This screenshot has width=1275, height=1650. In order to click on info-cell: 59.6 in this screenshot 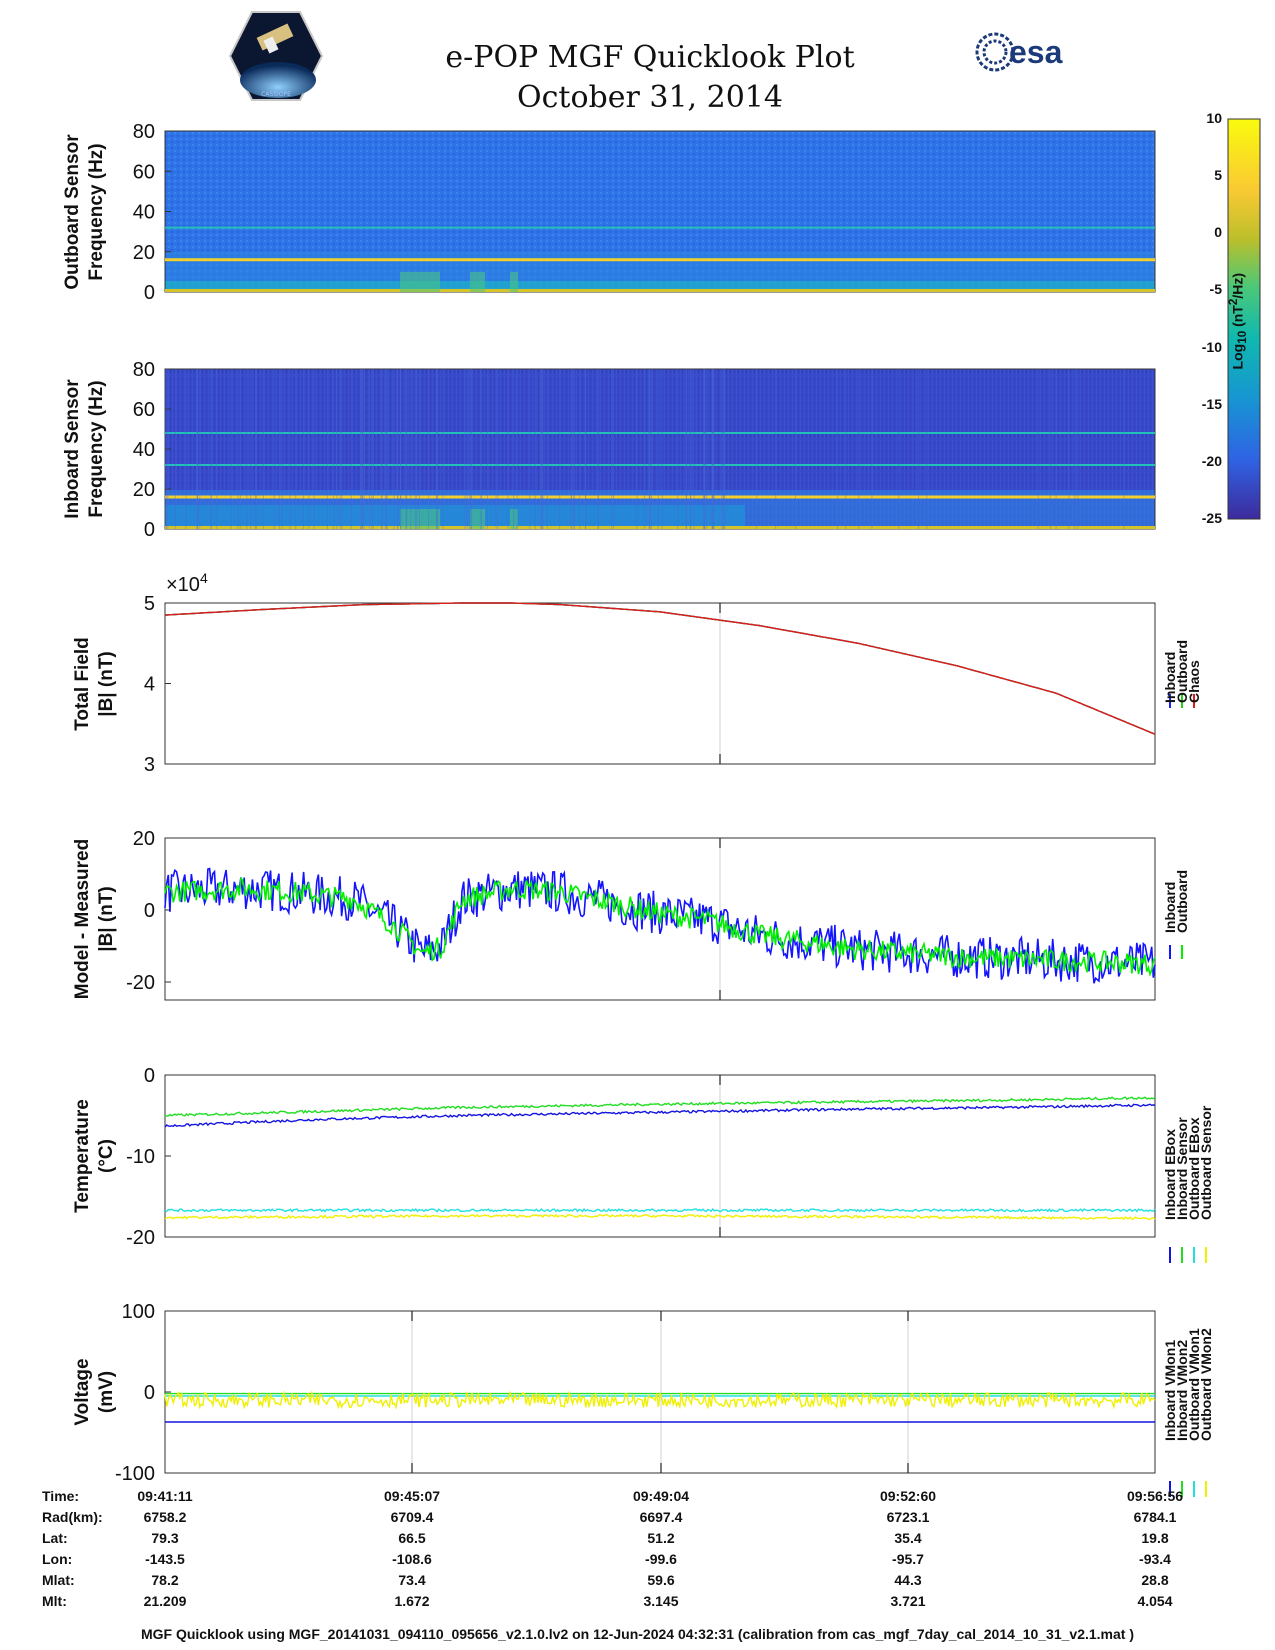, I will do `click(661, 1580)`.